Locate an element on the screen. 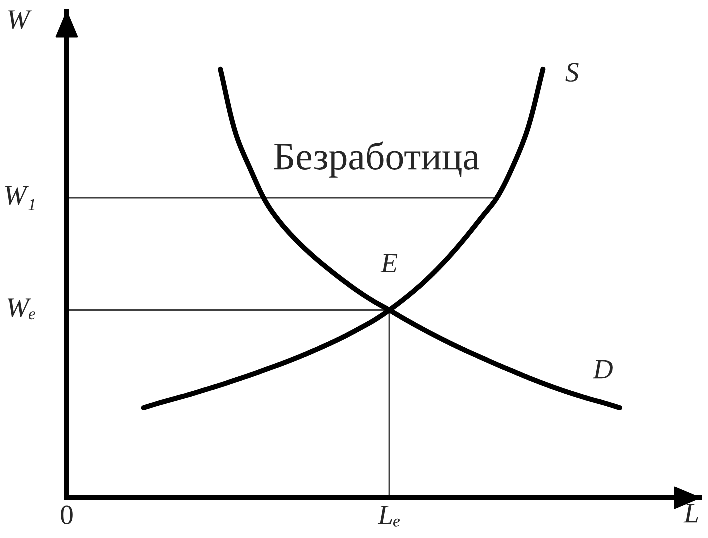 This screenshot has width=708, height=538. x-axis-title: L is located at coordinates (691, 513).